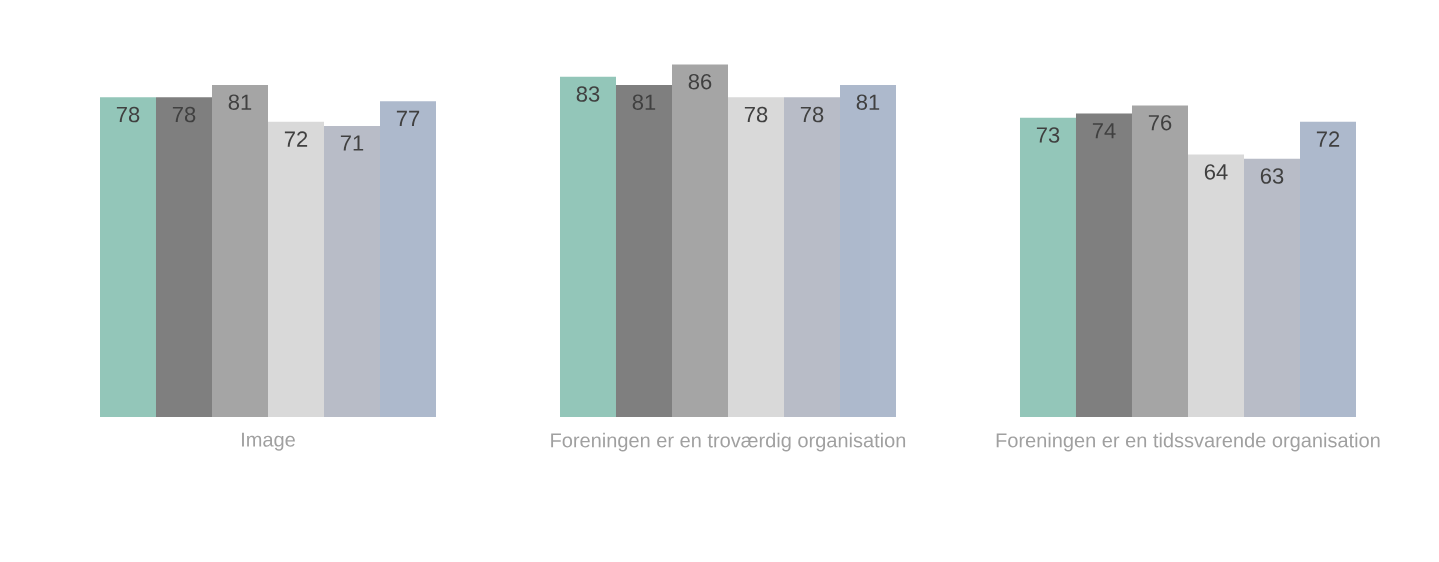 The image size is (1439, 562). What do you see at coordinates (700, 81) in the screenshot?
I see `data-label: 86` at bounding box center [700, 81].